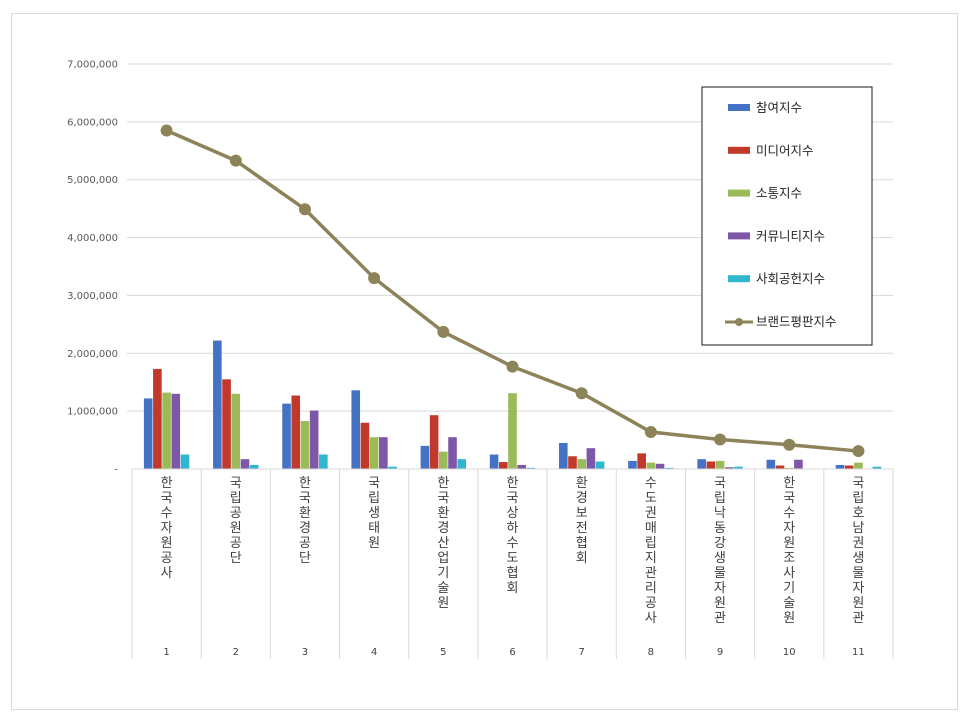  What do you see at coordinates (374, 652) in the screenshot?
I see `category-number: 4` at bounding box center [374, 652].